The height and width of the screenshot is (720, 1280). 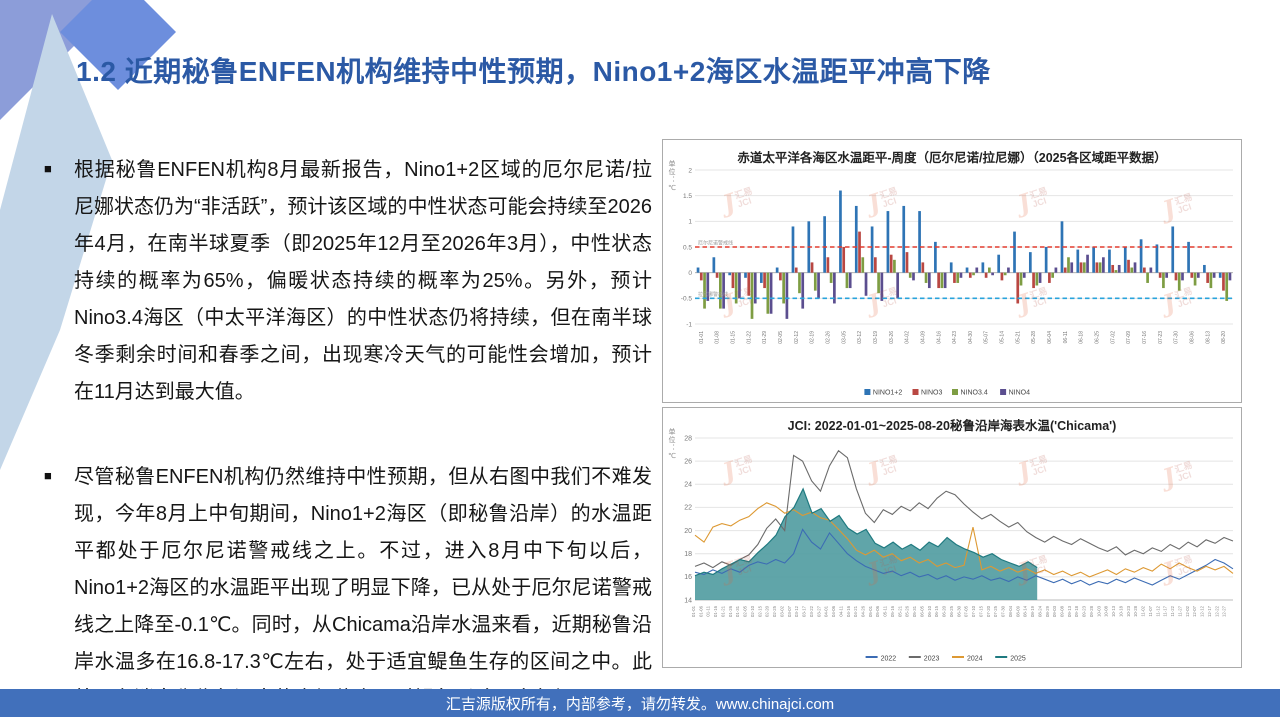 I want to click on svg-text: 2, so click(x=690, y=170).